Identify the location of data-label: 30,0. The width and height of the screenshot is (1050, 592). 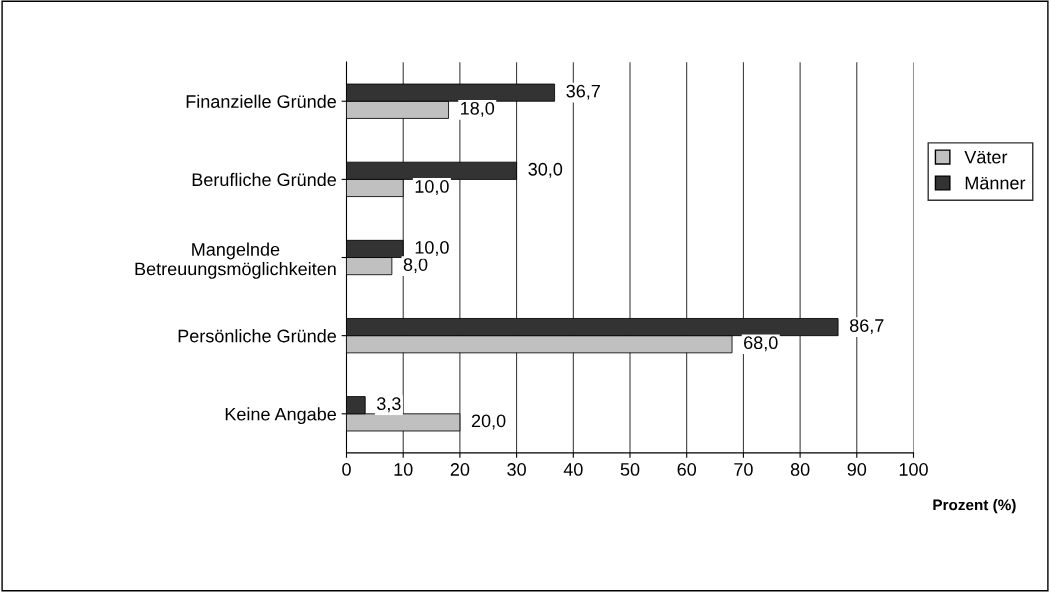
(545, 170).